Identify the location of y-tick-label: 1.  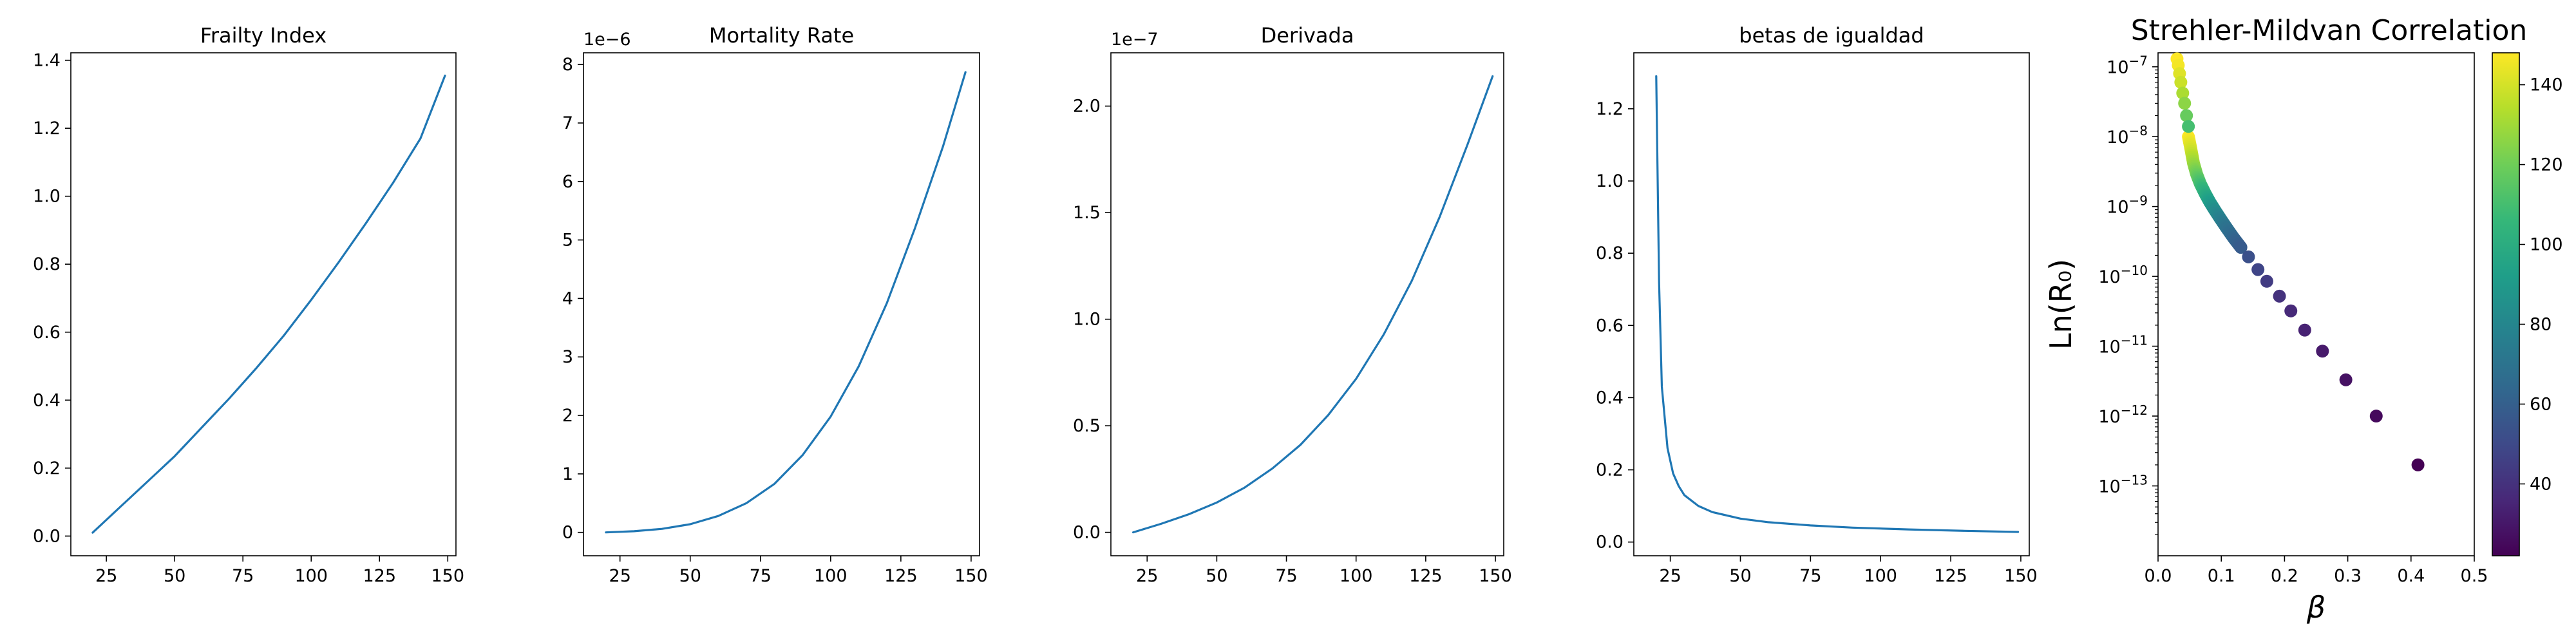
(567, 474).